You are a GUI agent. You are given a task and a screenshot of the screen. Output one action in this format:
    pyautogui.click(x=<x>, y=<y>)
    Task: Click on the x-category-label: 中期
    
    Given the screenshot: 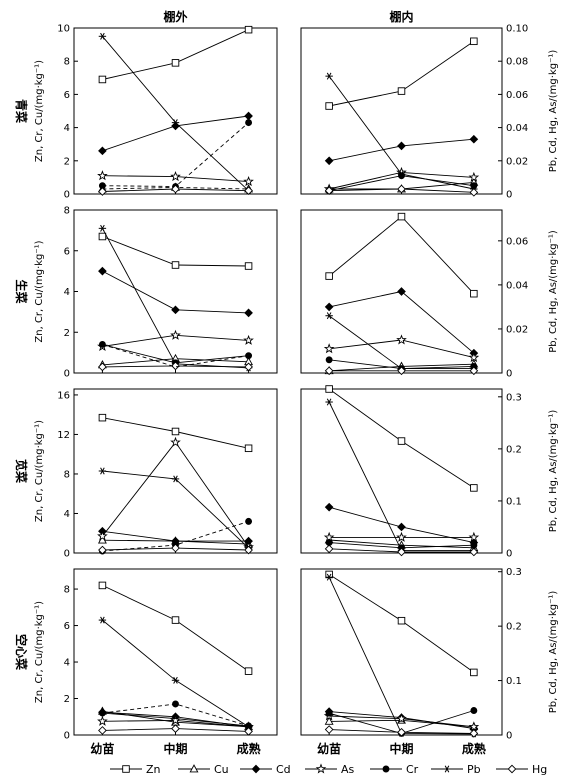 What is the action you would take?
    pyautogui.click(x=401, y=748)
    